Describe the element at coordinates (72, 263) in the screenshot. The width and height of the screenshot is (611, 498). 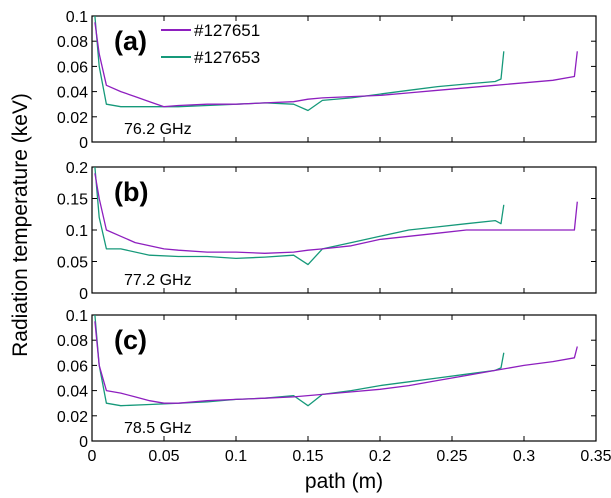
I see `y-tick-label: 0.05` at that location.